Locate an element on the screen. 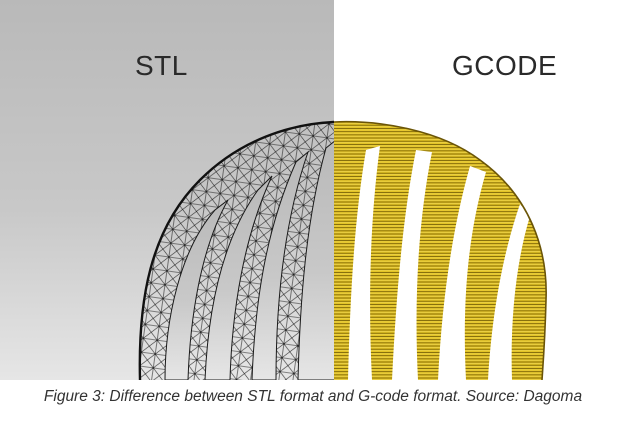 The image size is (626, 426). stl-label: STL is located at coordinates (161, 65).